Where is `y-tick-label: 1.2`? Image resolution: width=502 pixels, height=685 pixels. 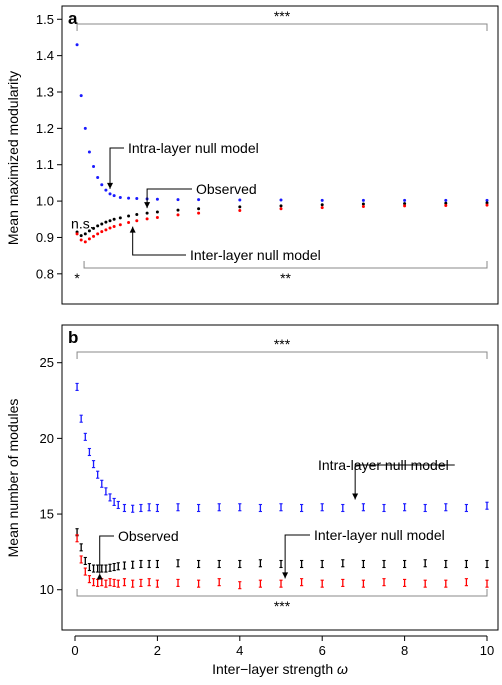 y-tick-label: 1.2 is located at coordinates (45, 128).